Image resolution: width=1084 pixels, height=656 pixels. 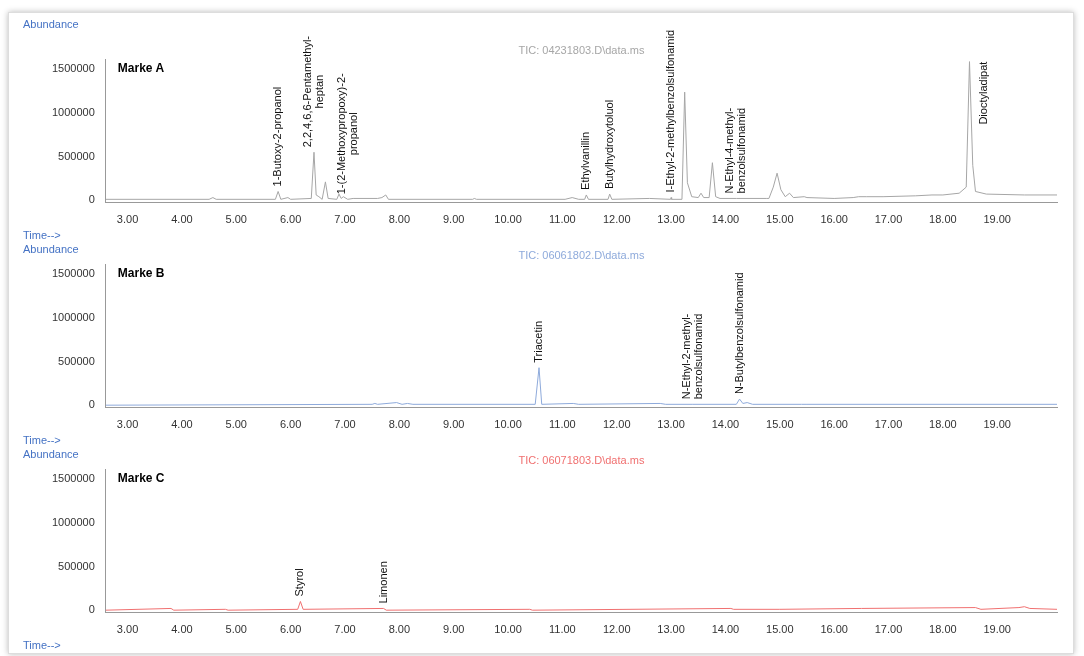 I want to click on chart-title: Marke B, so click(x=141, y=273).